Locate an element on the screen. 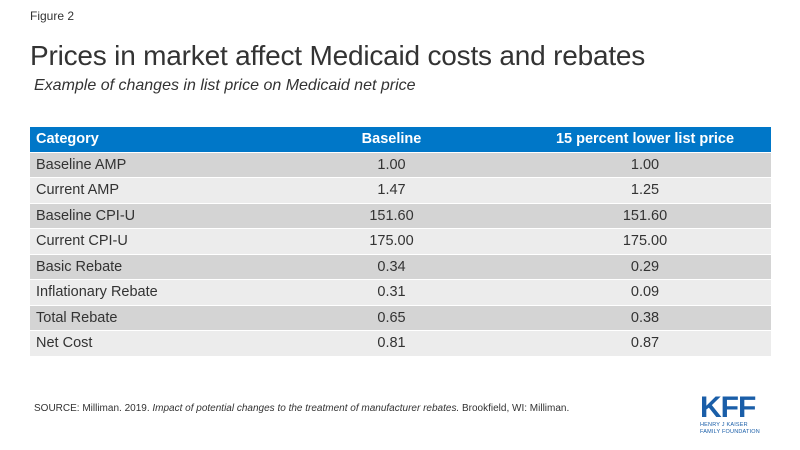 The image size is (800, 450). logo-mark: KFF is located at coordinates (728, 407).